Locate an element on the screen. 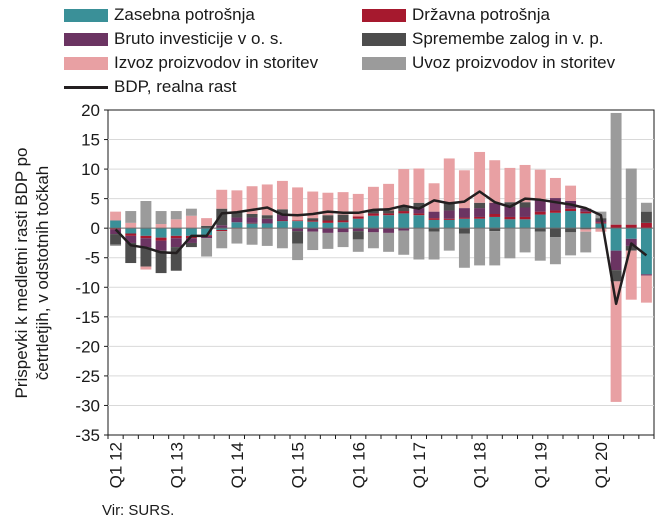 Image resolution: width=658 pixels, height=532 pixels. legend-item-exports: Izvoz proizvodov in storitev is located at coordinates (191, 63).